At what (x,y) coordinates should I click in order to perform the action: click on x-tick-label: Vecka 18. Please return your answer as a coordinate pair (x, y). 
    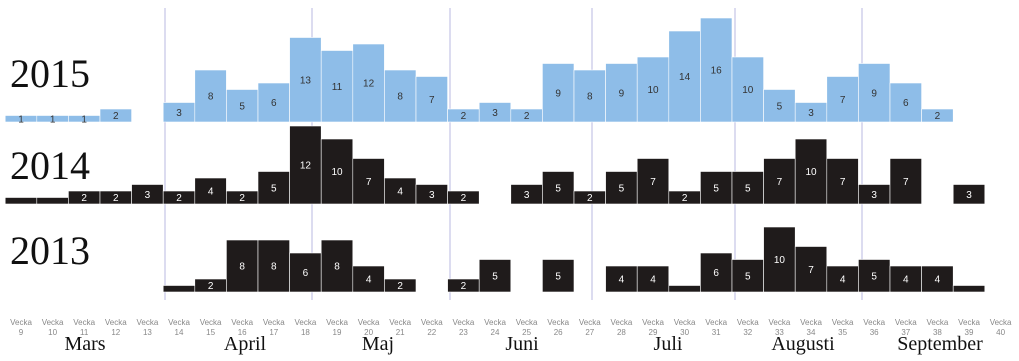
    Looking at the image, I should click on (305, 327).